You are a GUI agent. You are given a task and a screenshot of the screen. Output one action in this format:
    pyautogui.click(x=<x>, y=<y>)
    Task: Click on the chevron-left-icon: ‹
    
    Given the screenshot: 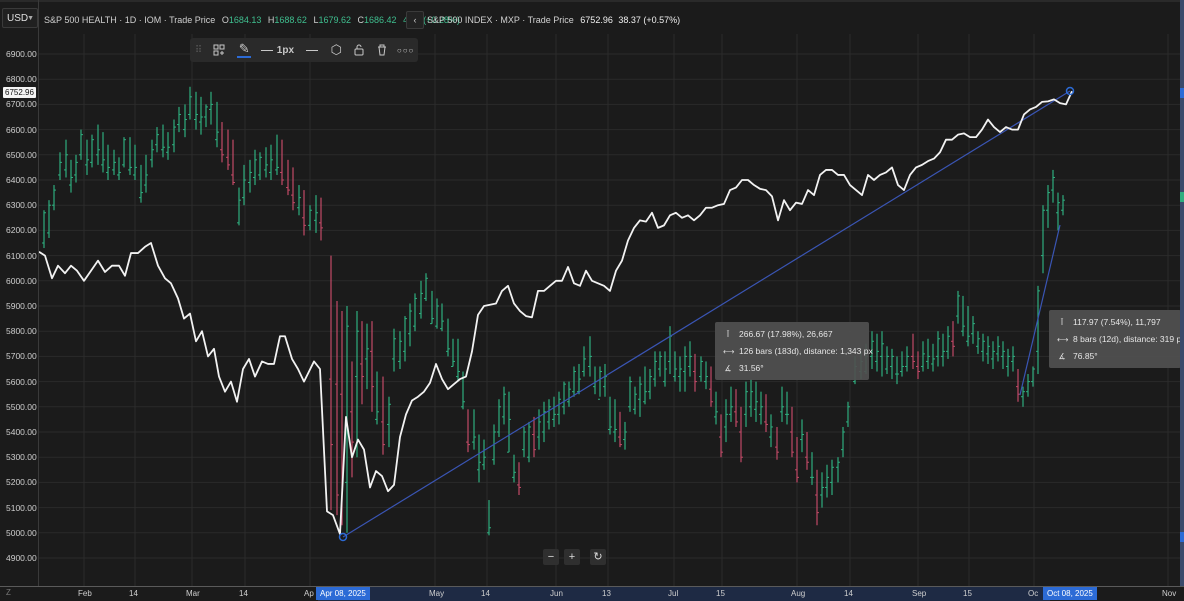 What is the action you would take?
    pyautogui.click(x=415, y=20)
    